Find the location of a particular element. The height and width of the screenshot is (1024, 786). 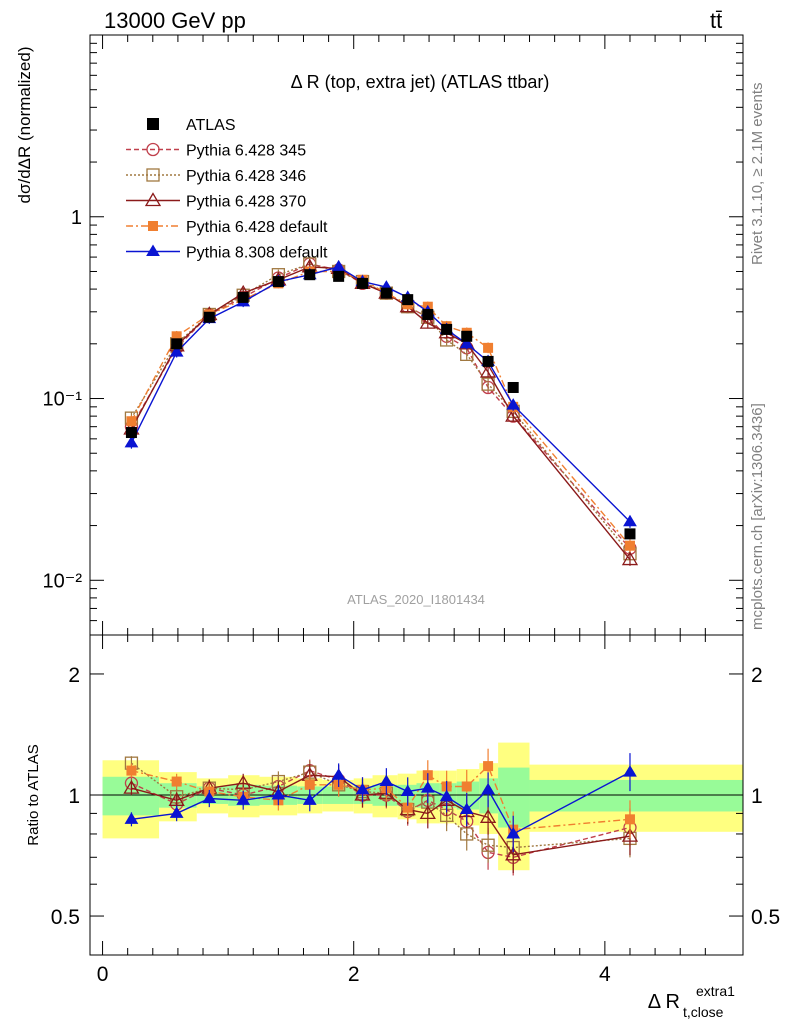

legend-label-atlas: ATLAS is located at coordinates (211, 125).